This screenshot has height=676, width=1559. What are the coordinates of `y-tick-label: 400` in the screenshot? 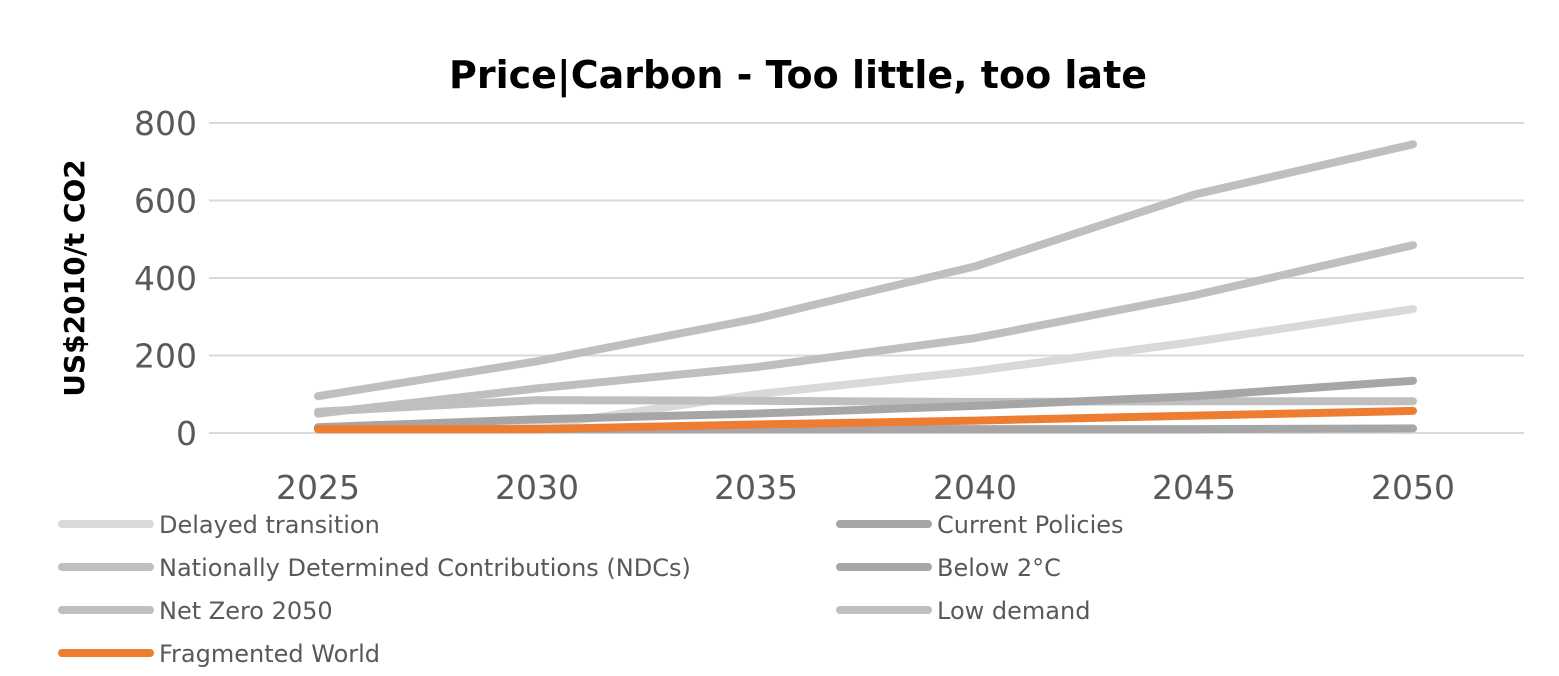 It's located at (165, 278).